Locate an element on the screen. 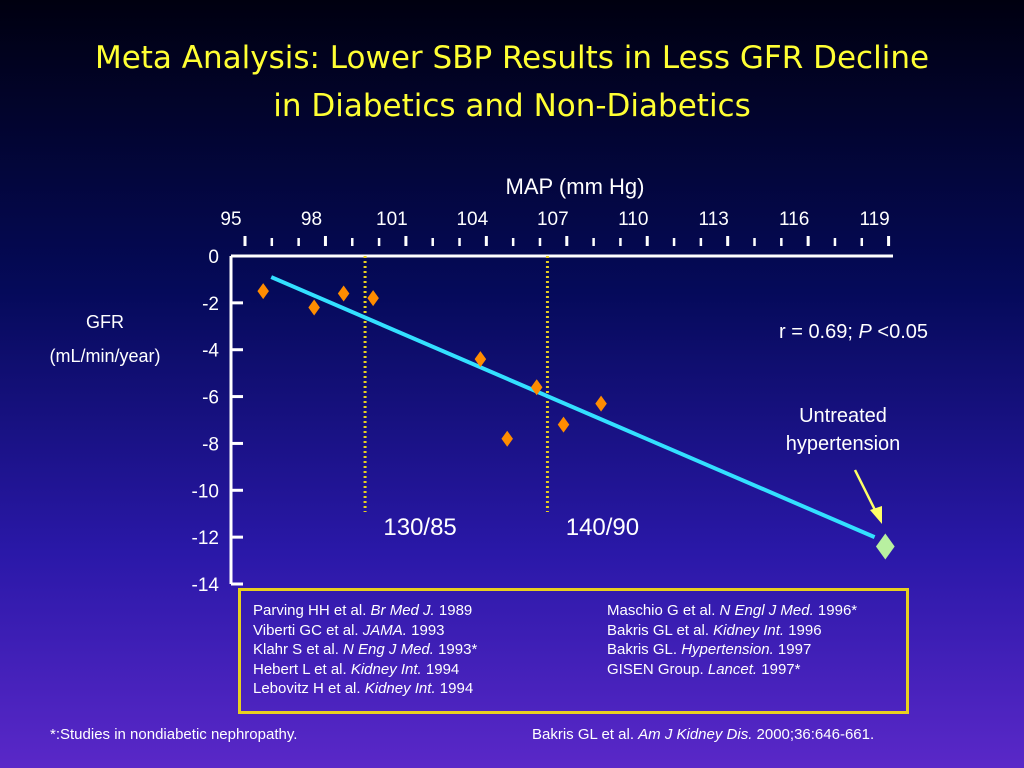  citation-authors: Parving HH et al. is located at coordinates (312, 610).